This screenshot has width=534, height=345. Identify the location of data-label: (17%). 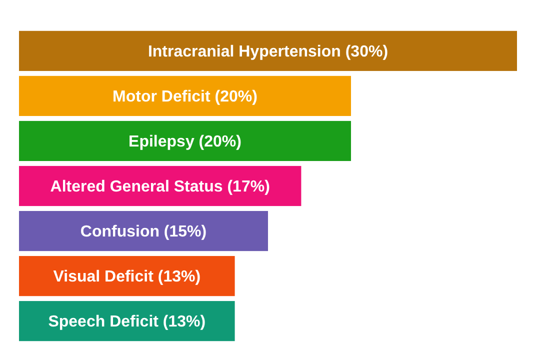
(246, 187).